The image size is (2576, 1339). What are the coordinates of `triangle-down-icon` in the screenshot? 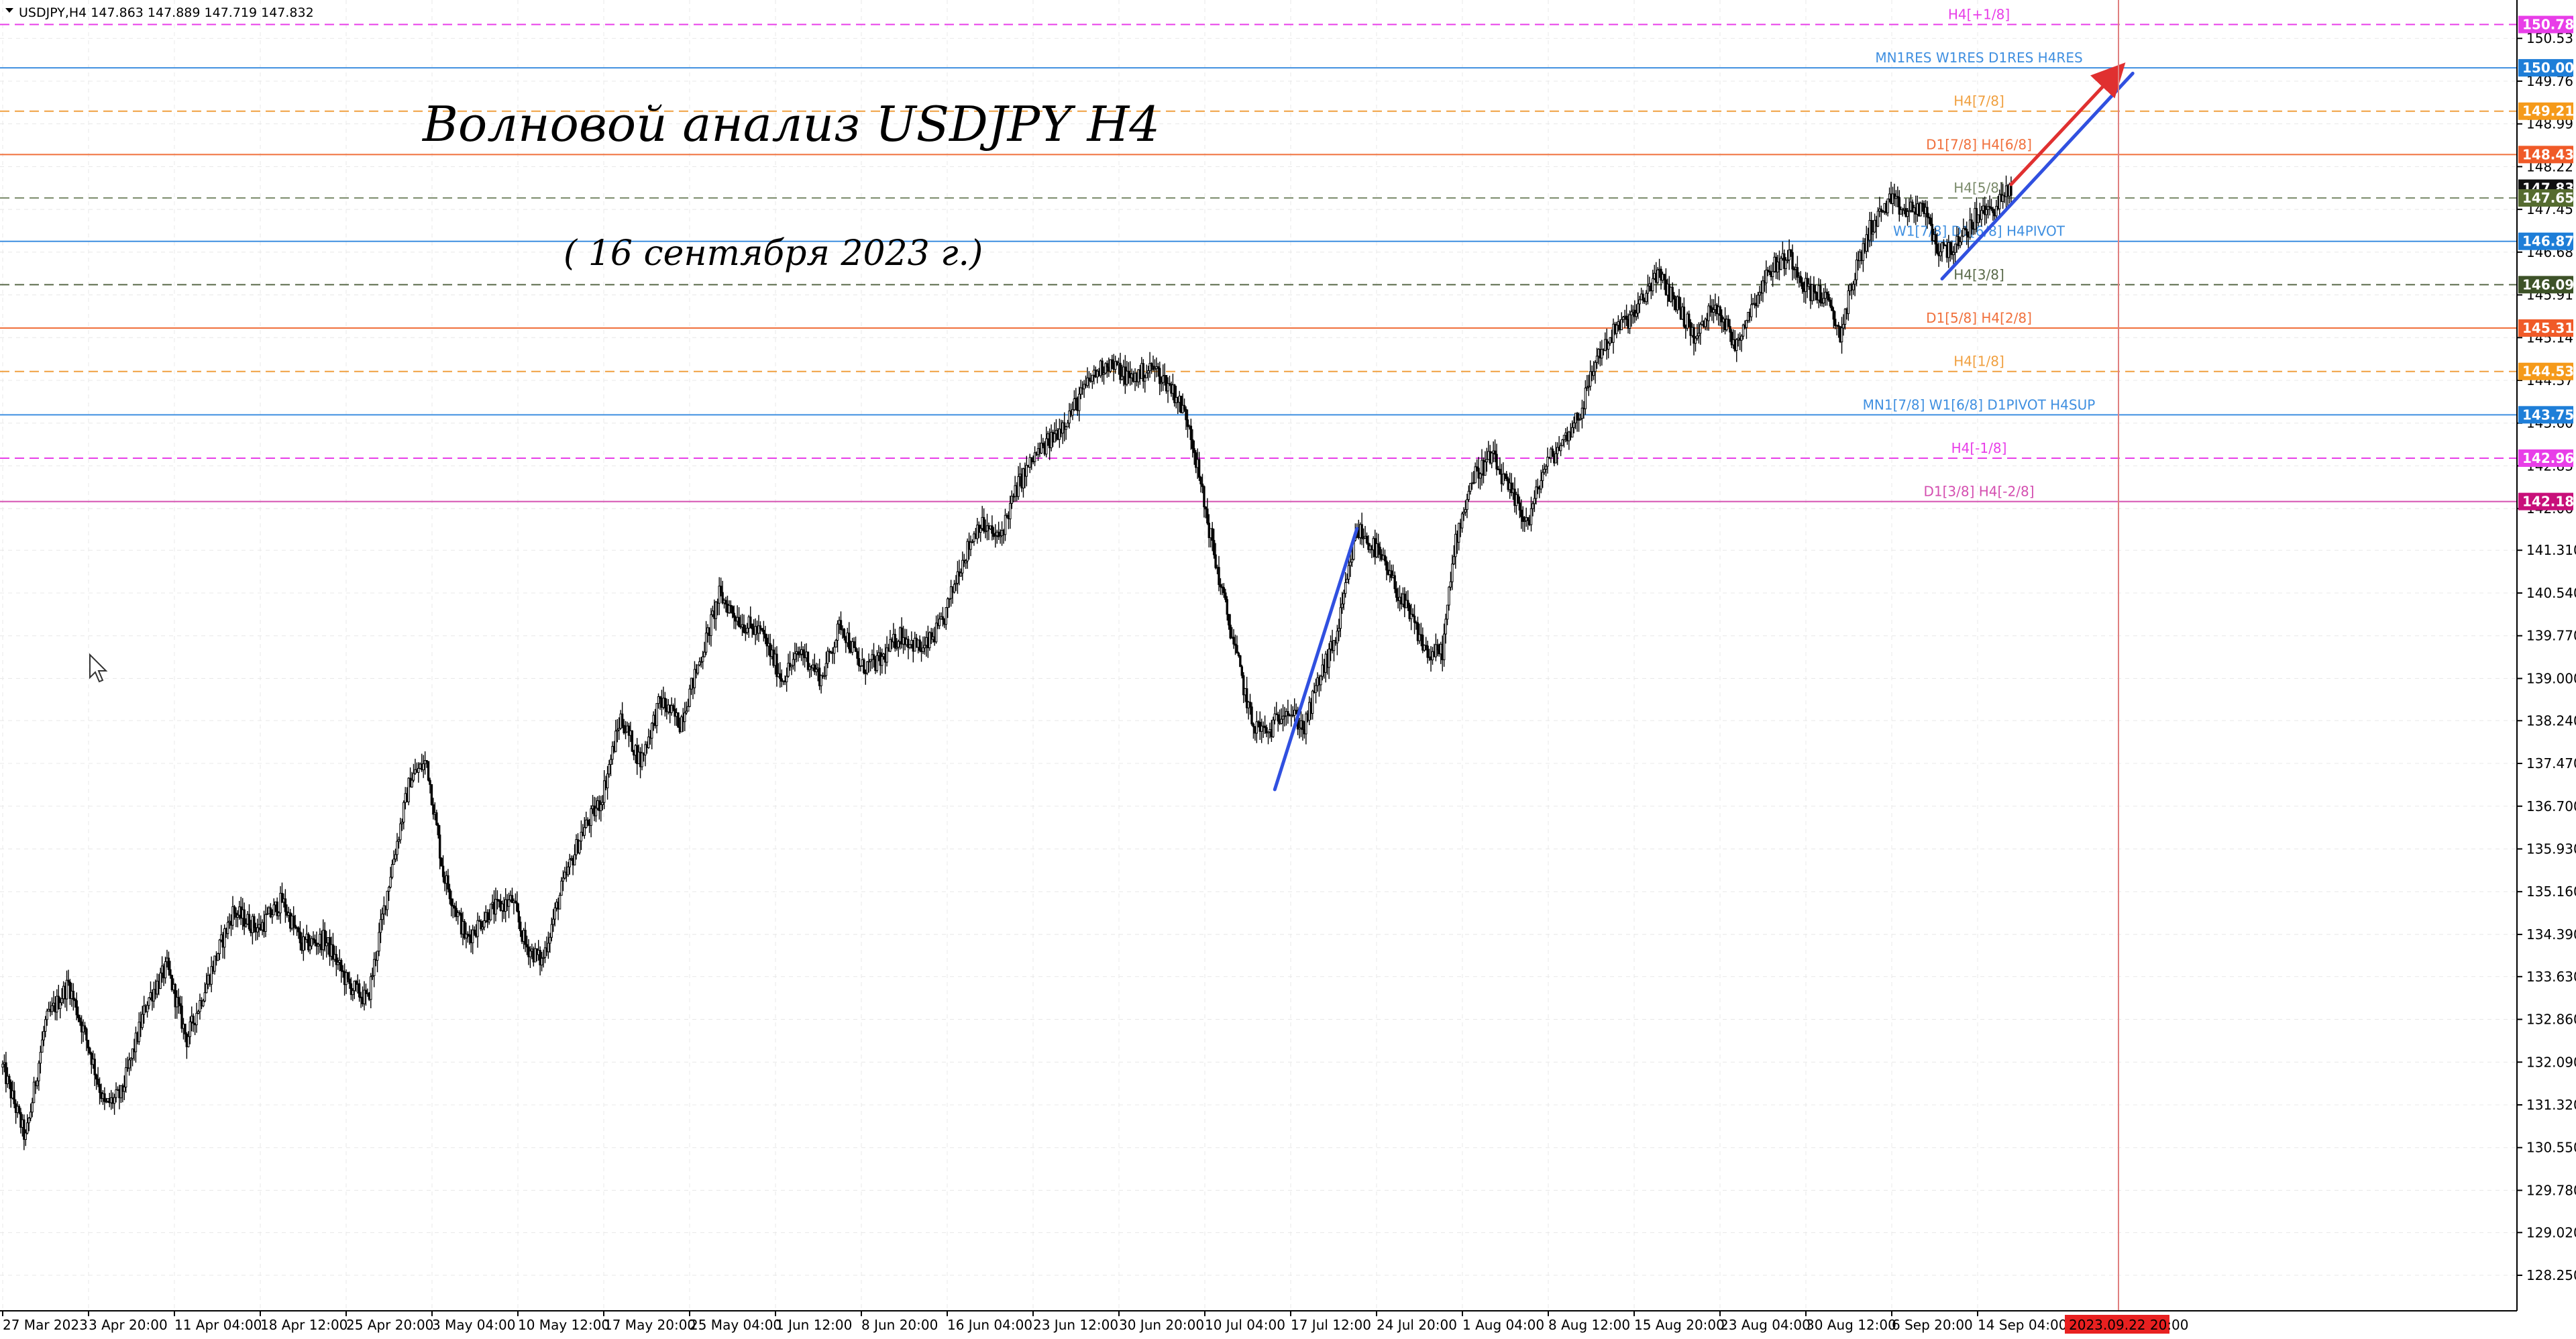 It's located at (9, 10).